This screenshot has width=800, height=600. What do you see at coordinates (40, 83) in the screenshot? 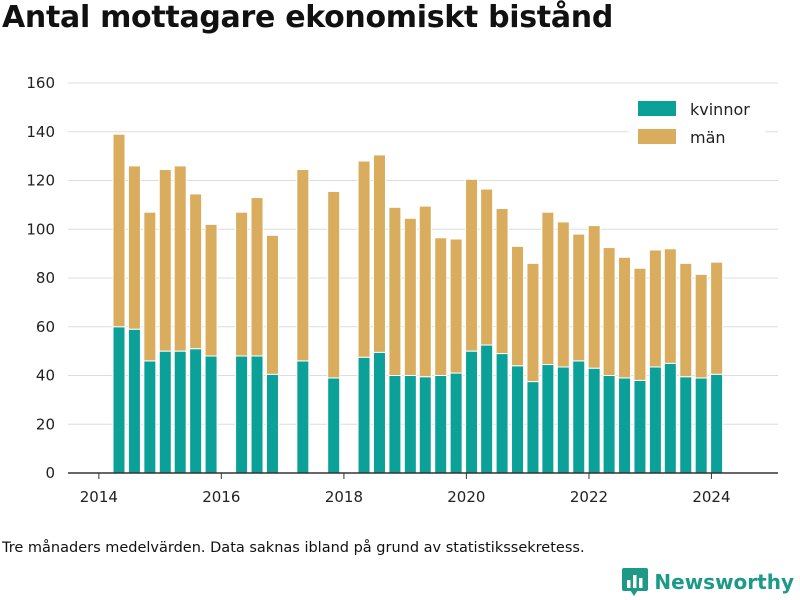
I see `y-tick-label: 160` at bounding box center [40, 83].